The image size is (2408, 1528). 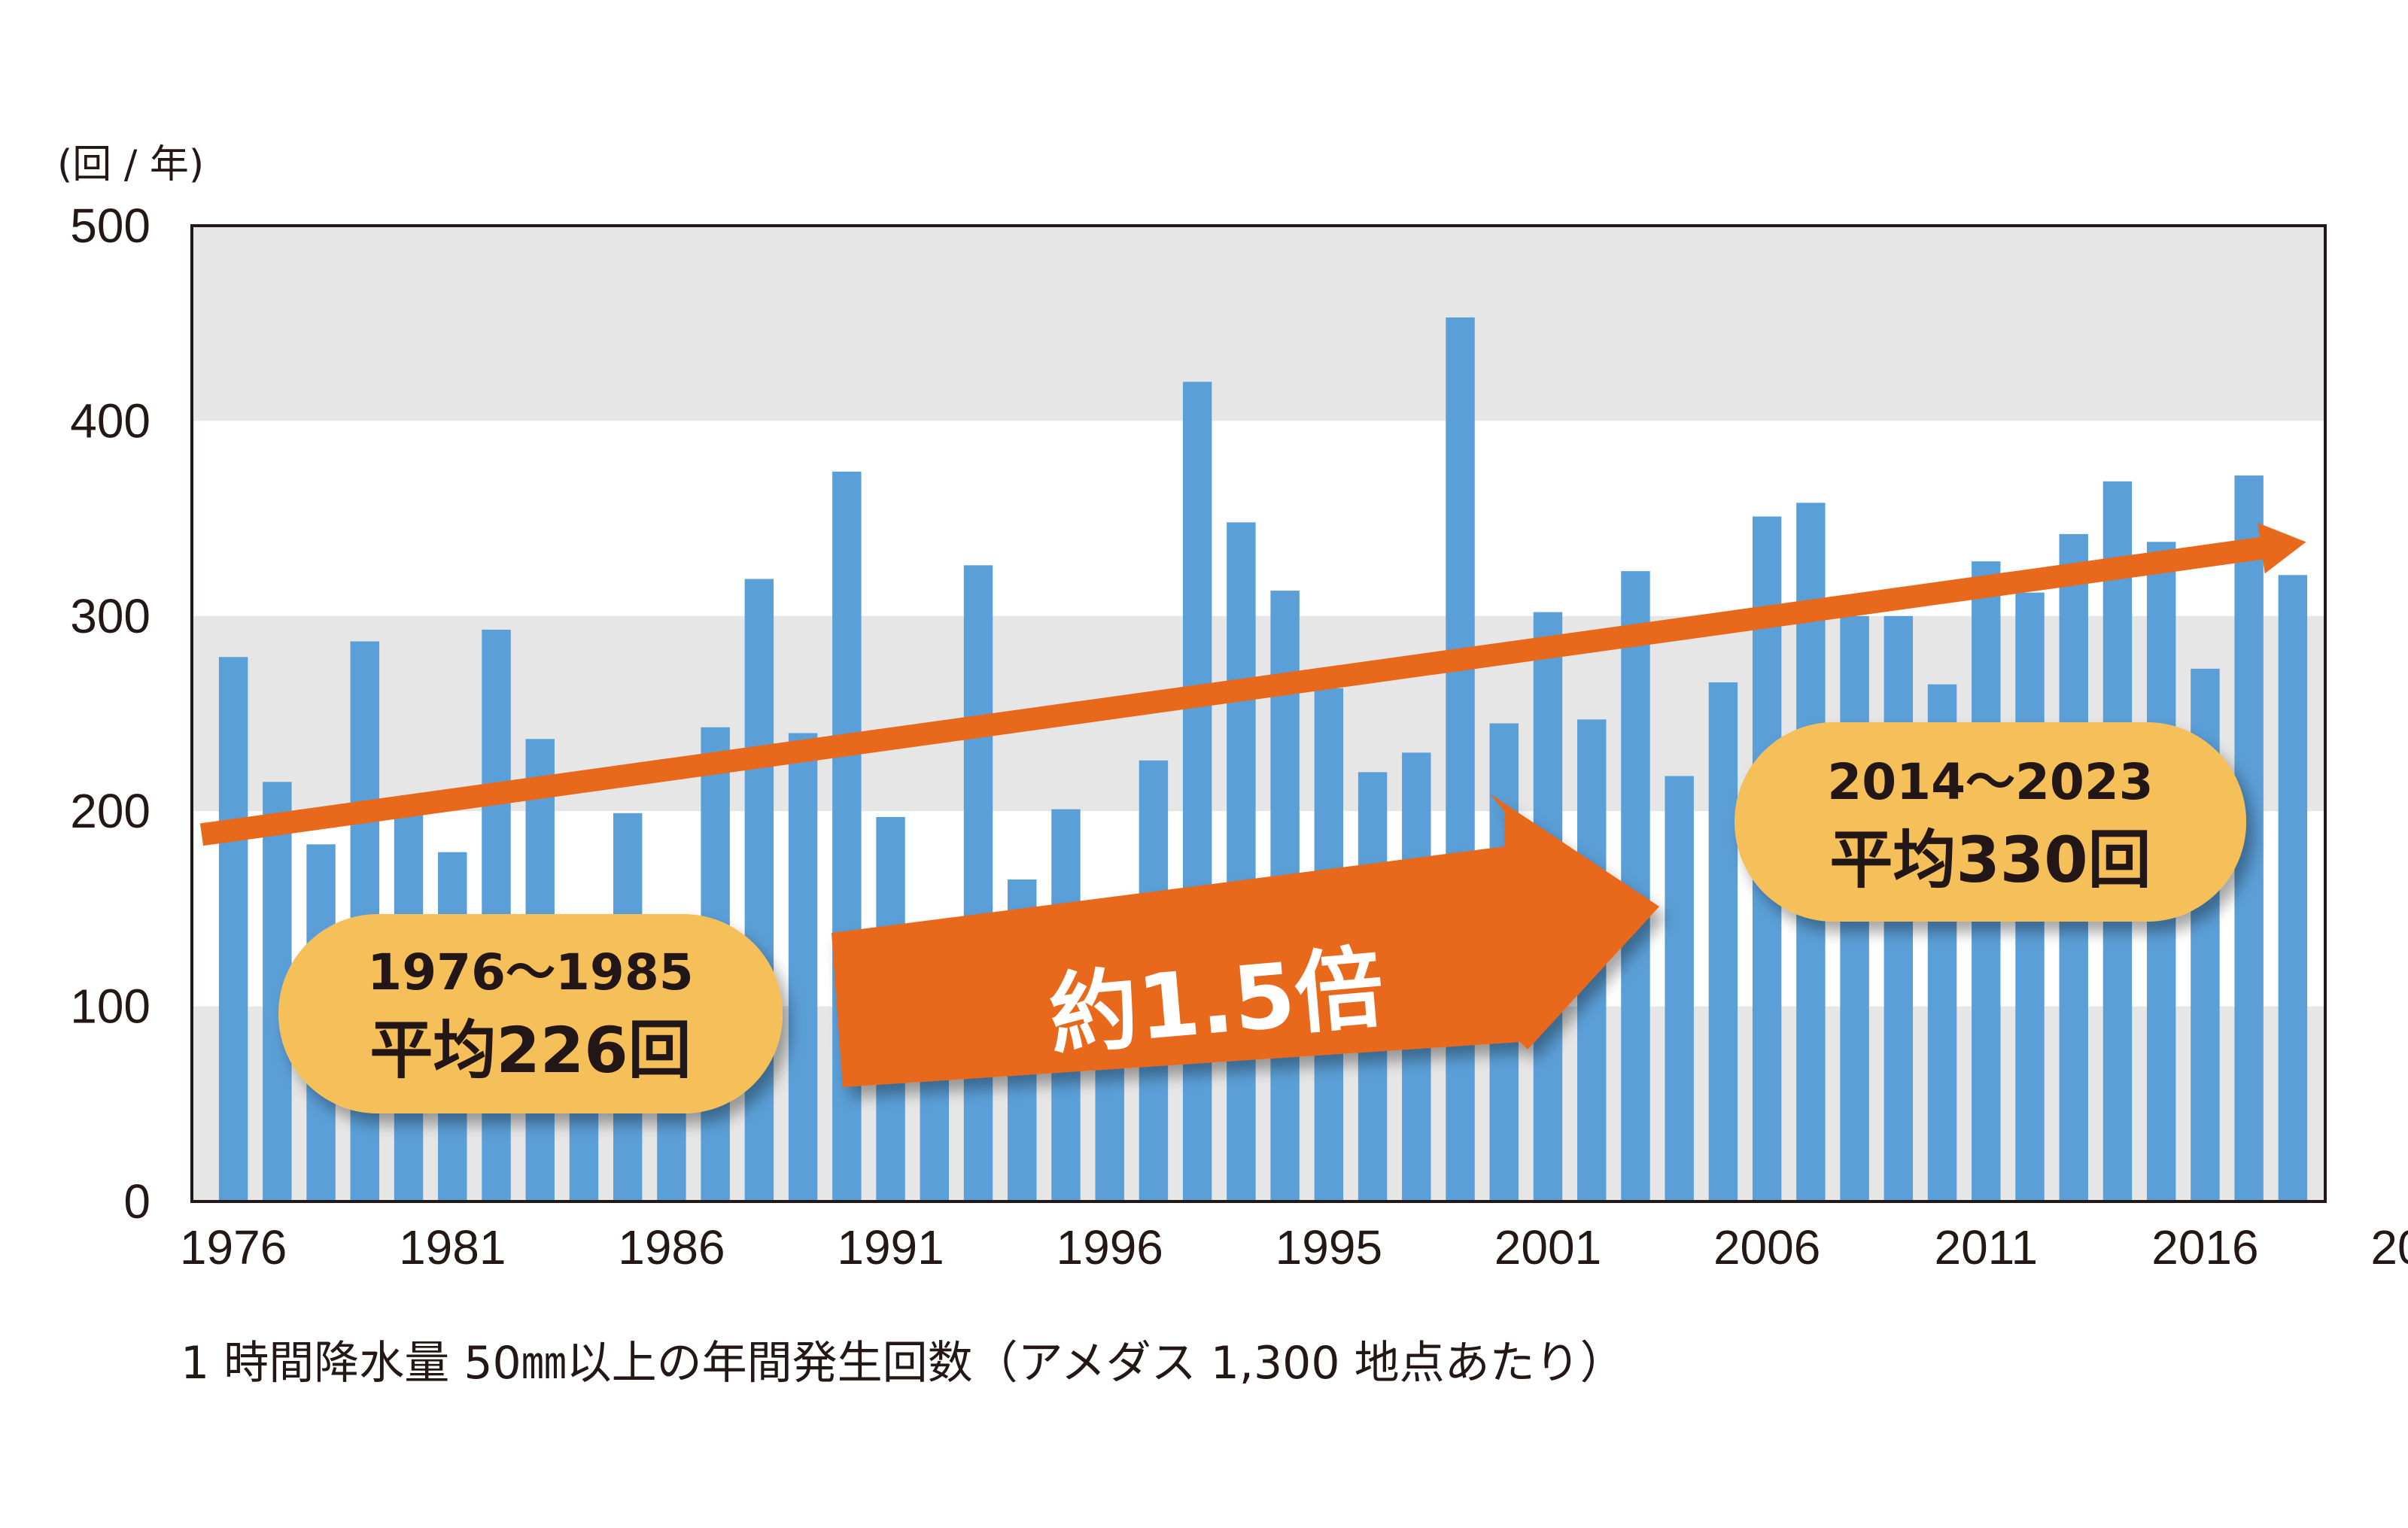 What do you see at coordinates (1547, 1247) in the screenshot?
I see `x-tick-label: 2001` at bounding box center [1547, 1247].